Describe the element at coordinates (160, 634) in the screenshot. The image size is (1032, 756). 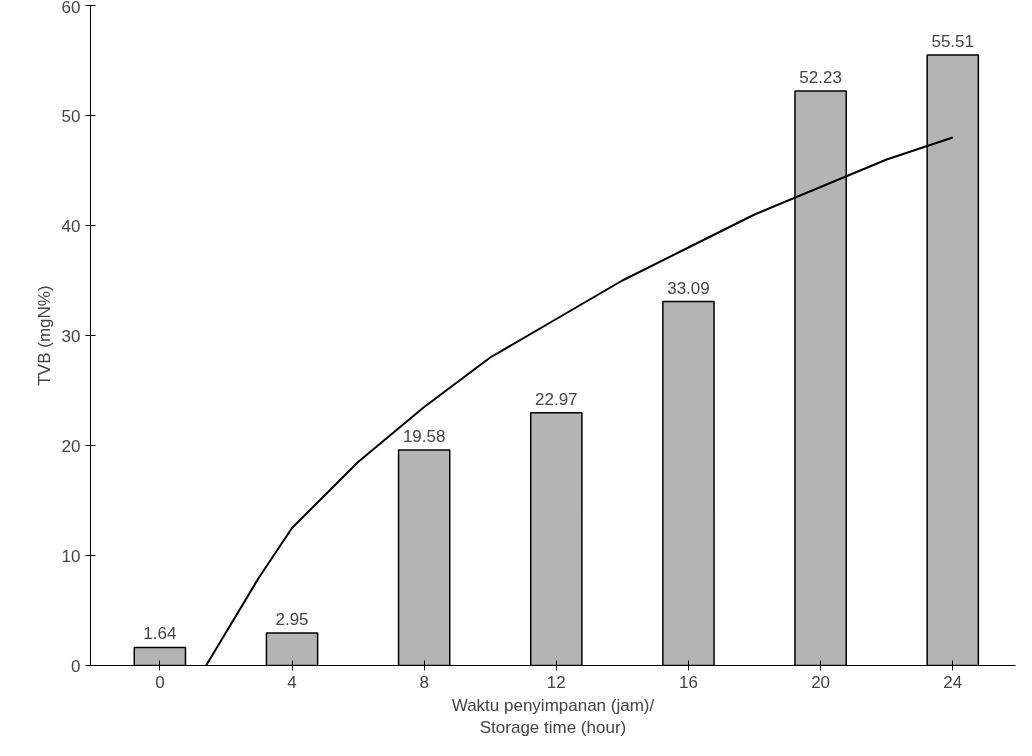
I see `data-label: 1.64` at that location.